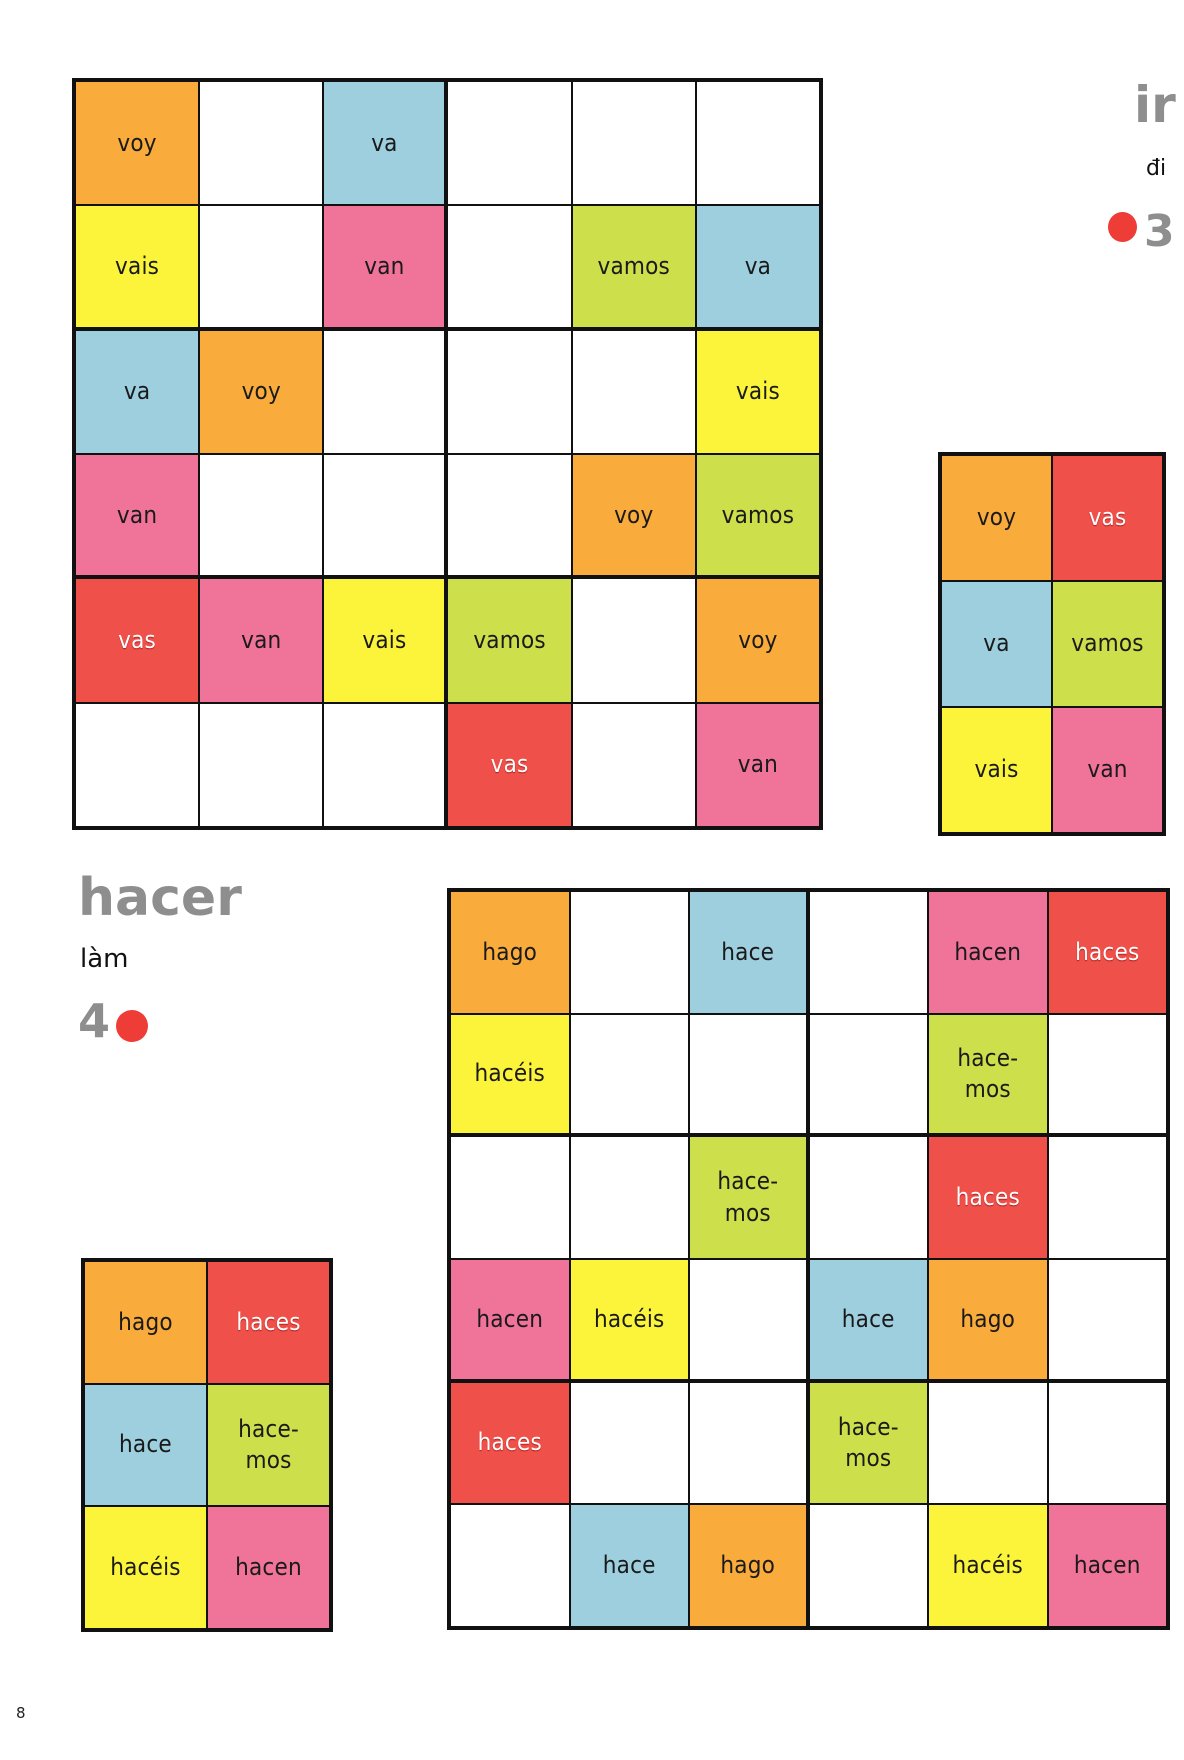  What do you see at coordinates (104, 959) in the screenshot?
I see `hacer-verb-meaning: làm` at bounding box center [104, 959].